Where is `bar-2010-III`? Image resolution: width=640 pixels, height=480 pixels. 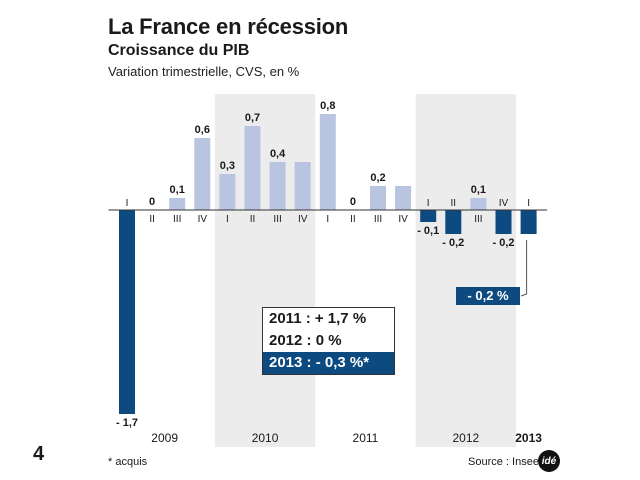
bar-2010-III is located at coordinates (277, 186).